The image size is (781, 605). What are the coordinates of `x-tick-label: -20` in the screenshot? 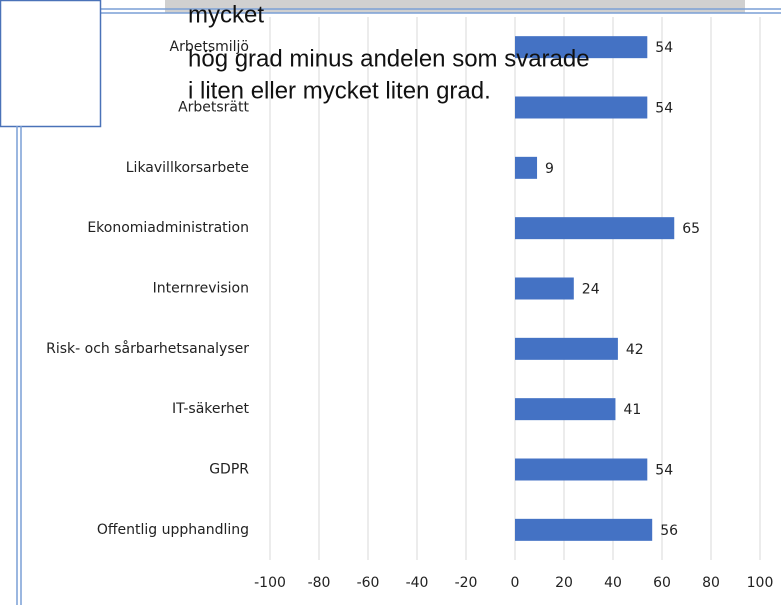 It's located at (466, 583).